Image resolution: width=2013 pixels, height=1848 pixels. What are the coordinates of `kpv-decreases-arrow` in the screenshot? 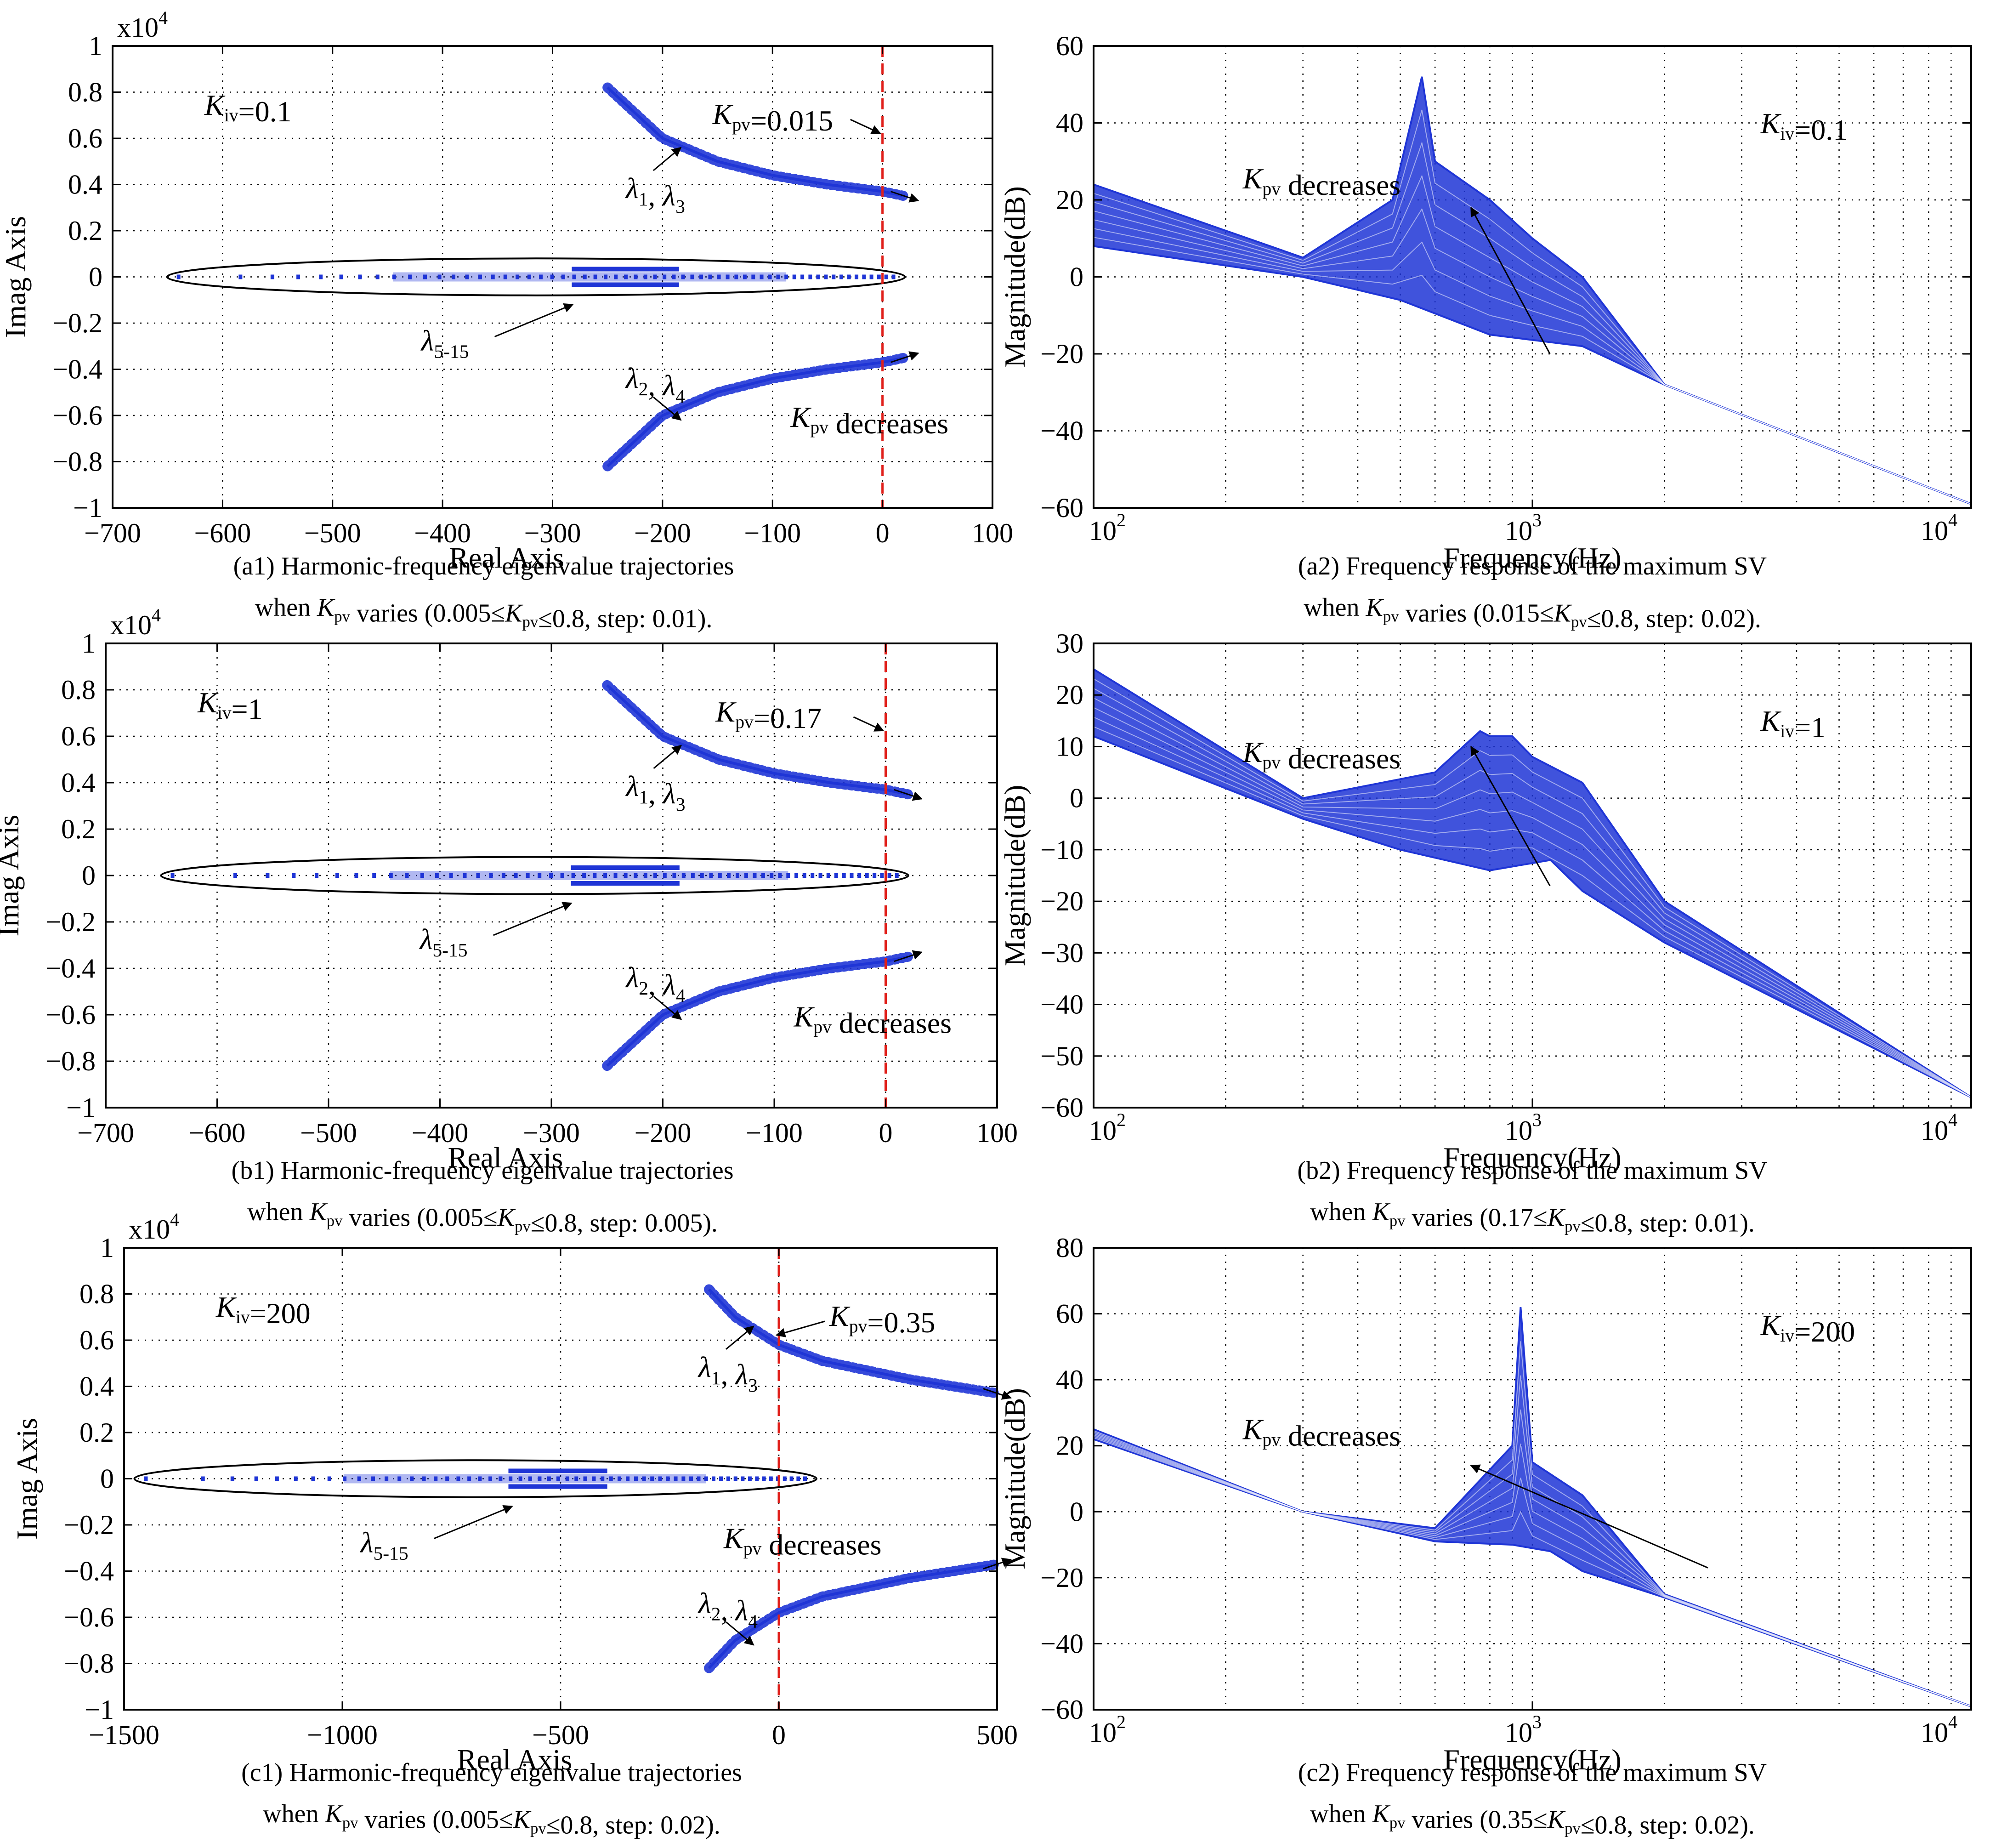 It's located at (1589, 1516).